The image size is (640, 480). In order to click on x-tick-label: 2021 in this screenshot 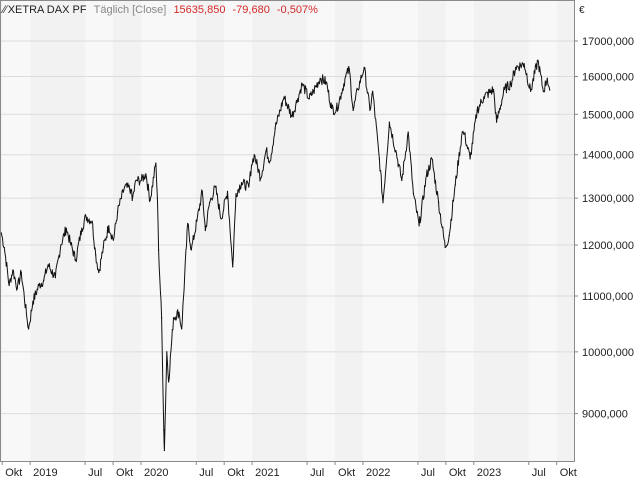, I will do `click(267, 473)`.